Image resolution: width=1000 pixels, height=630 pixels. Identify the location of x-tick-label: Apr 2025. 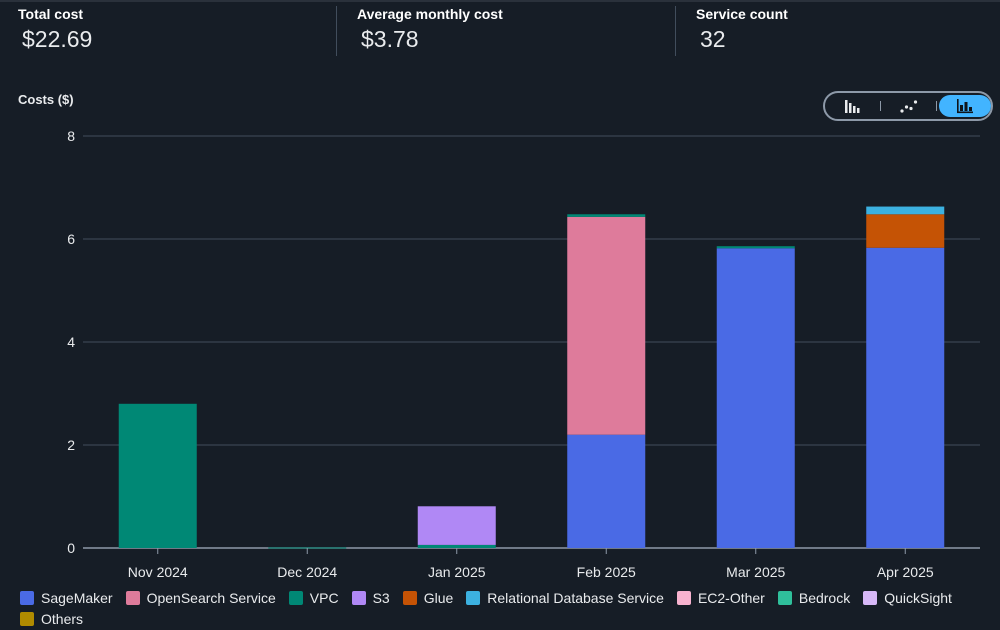
(905, 572).